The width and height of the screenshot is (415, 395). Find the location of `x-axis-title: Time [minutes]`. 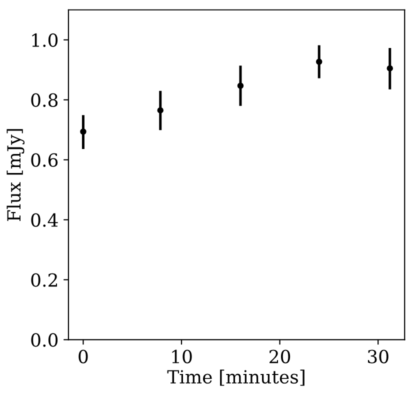

x-axis-title: Time [minutes] is located at coordinates (235, 378).